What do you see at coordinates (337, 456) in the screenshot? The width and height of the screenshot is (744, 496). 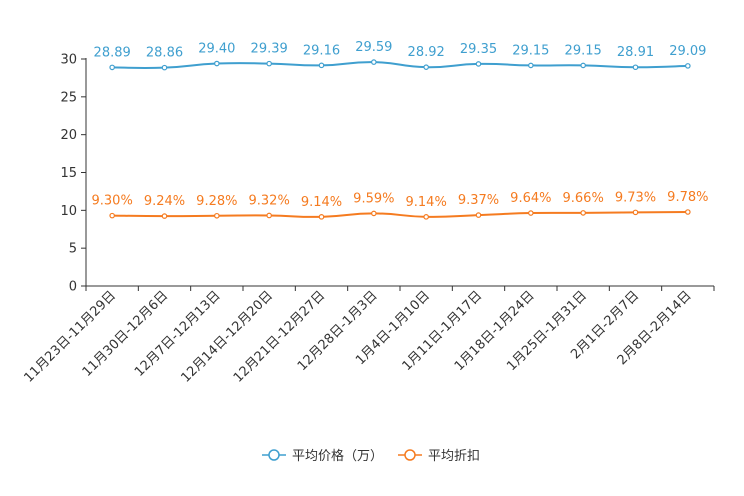 I see `legend-label: 平均价格（万）` at bounding box center [337, 456].